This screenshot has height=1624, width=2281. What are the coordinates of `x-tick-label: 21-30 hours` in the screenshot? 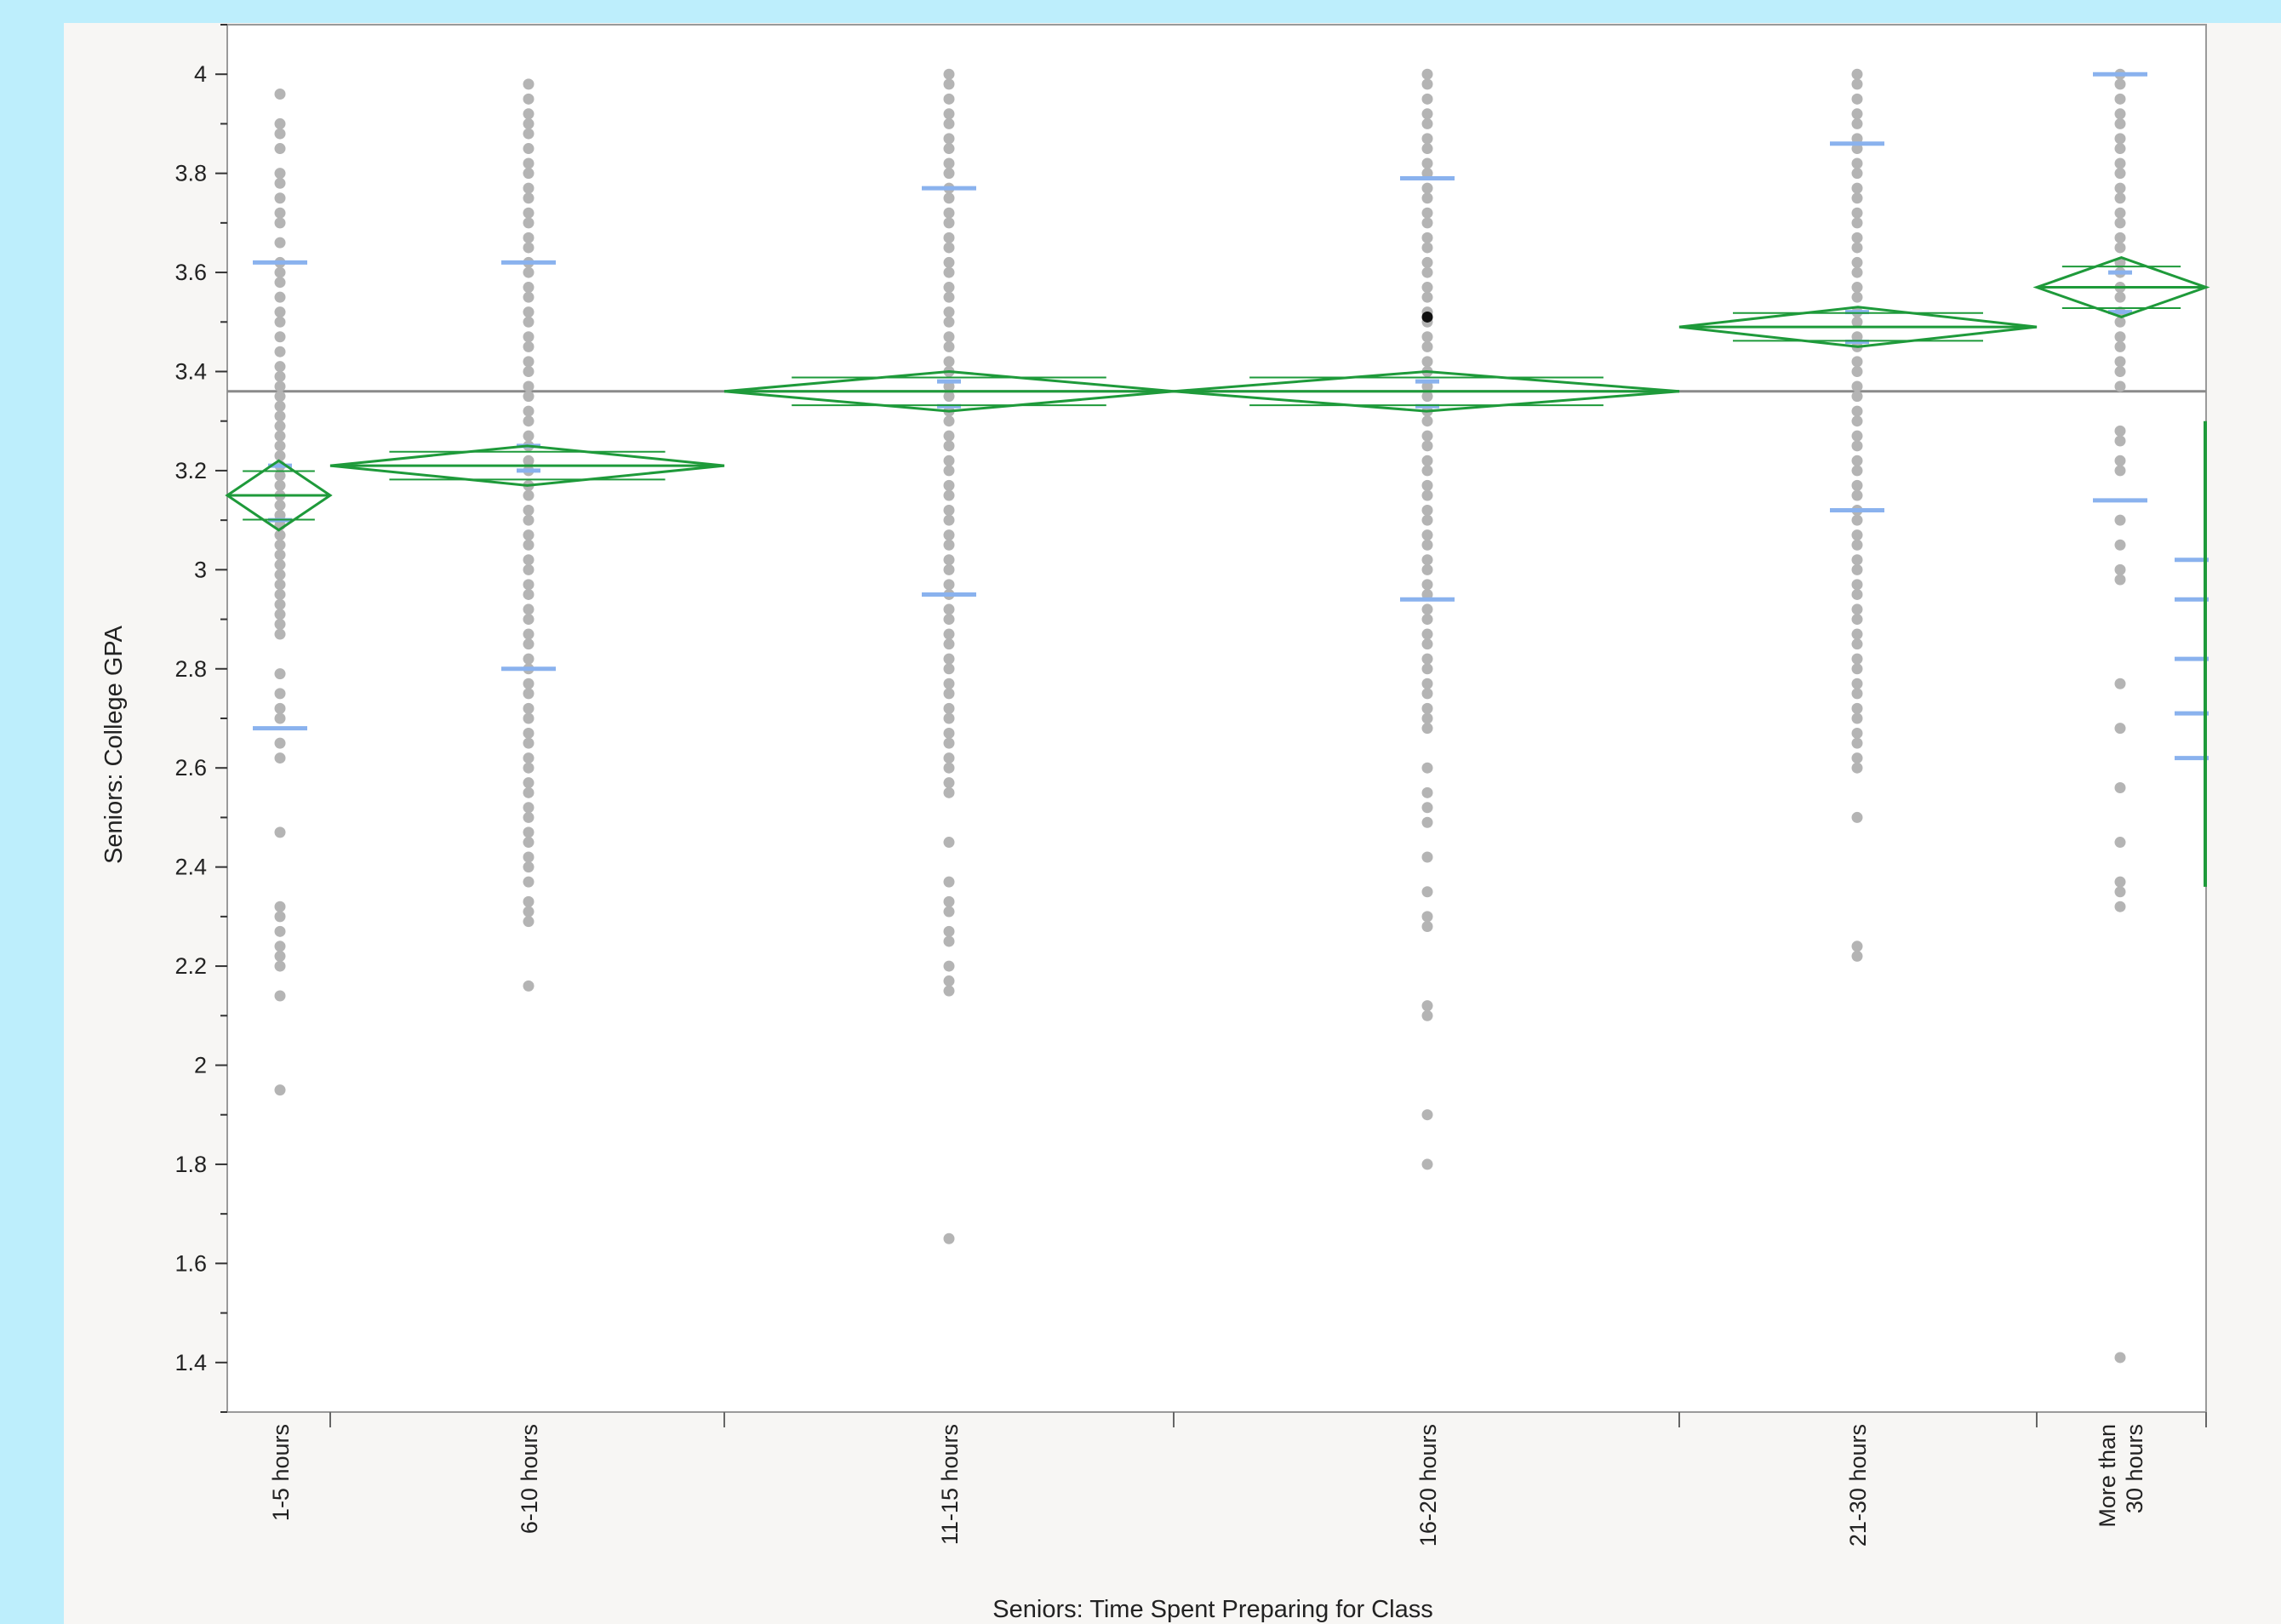 It's located at (1858, 1485).